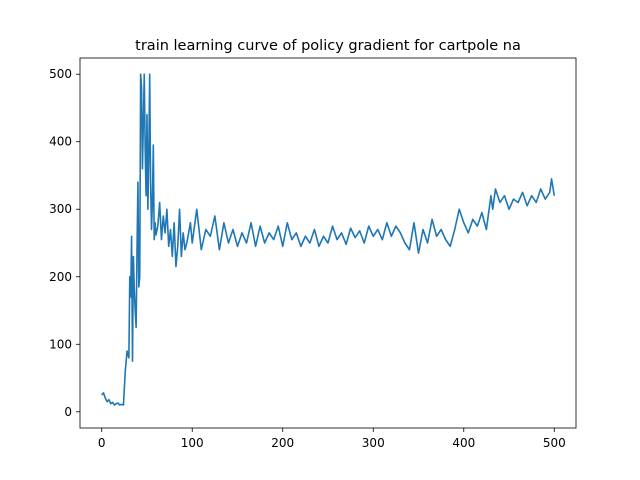 The width and height of the screenshot is (640, 480). What do you see at coordinates (554, 443) in the screenshot?
I see `x-tick-label: 500` at bounding box center [554, 443].